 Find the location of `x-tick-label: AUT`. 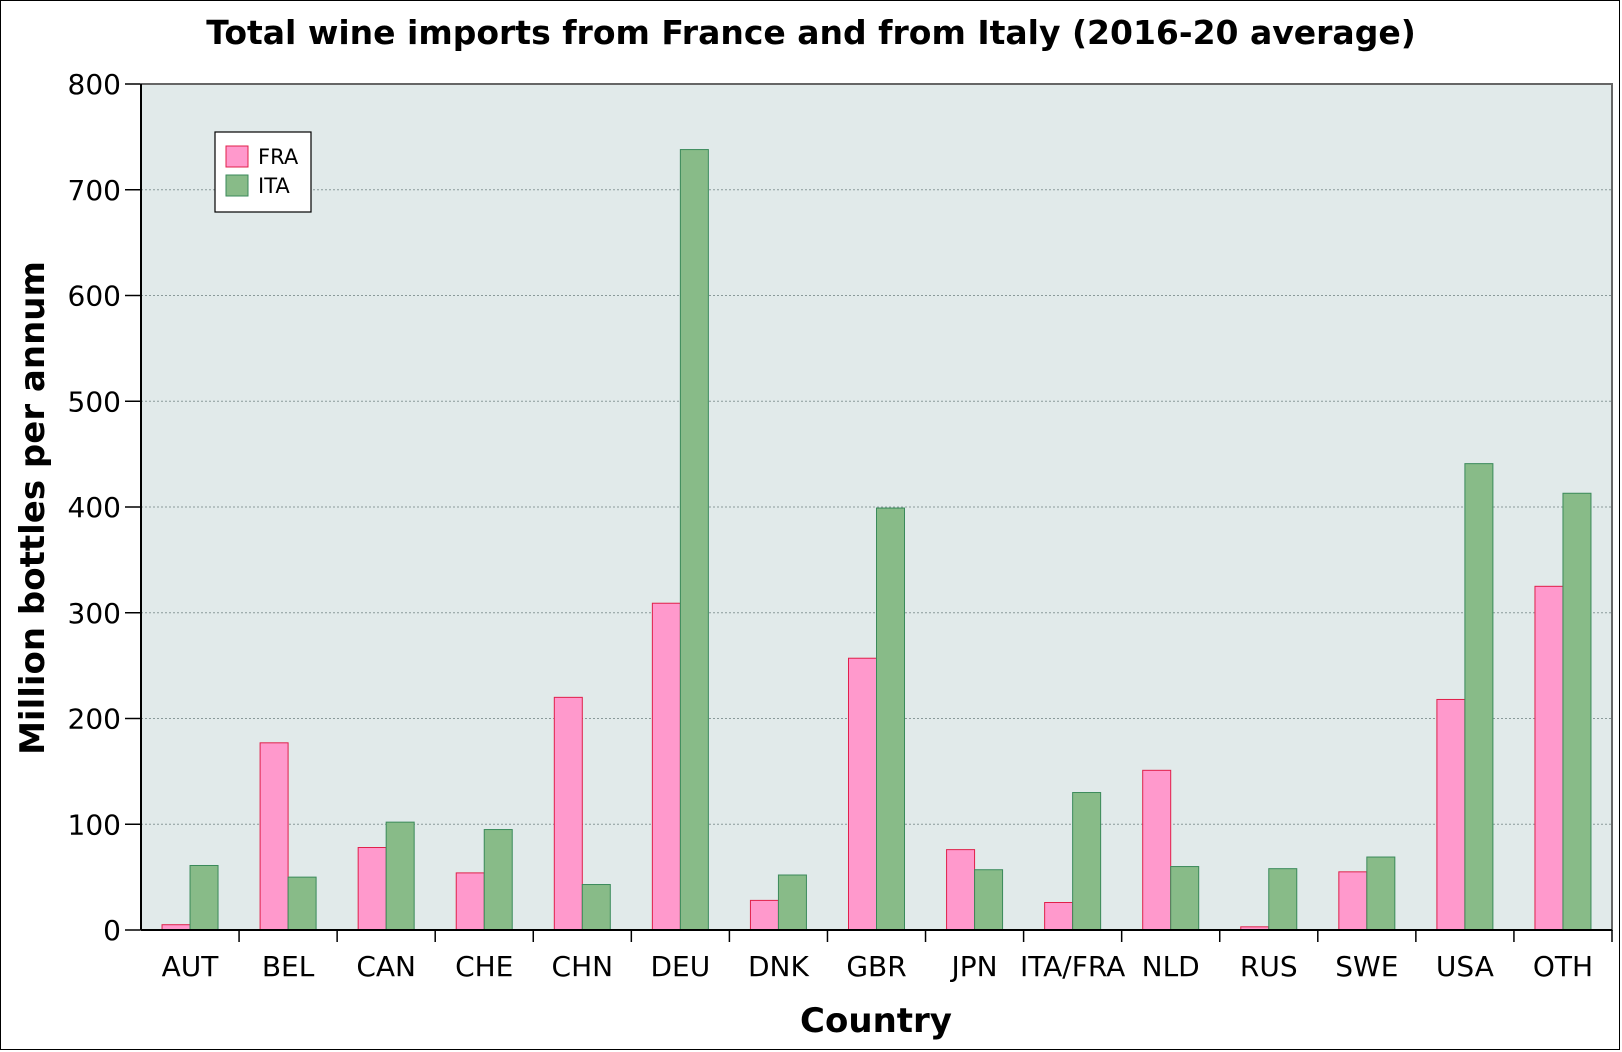

x-tick-label: AUT is located at coordinates (191, 966).